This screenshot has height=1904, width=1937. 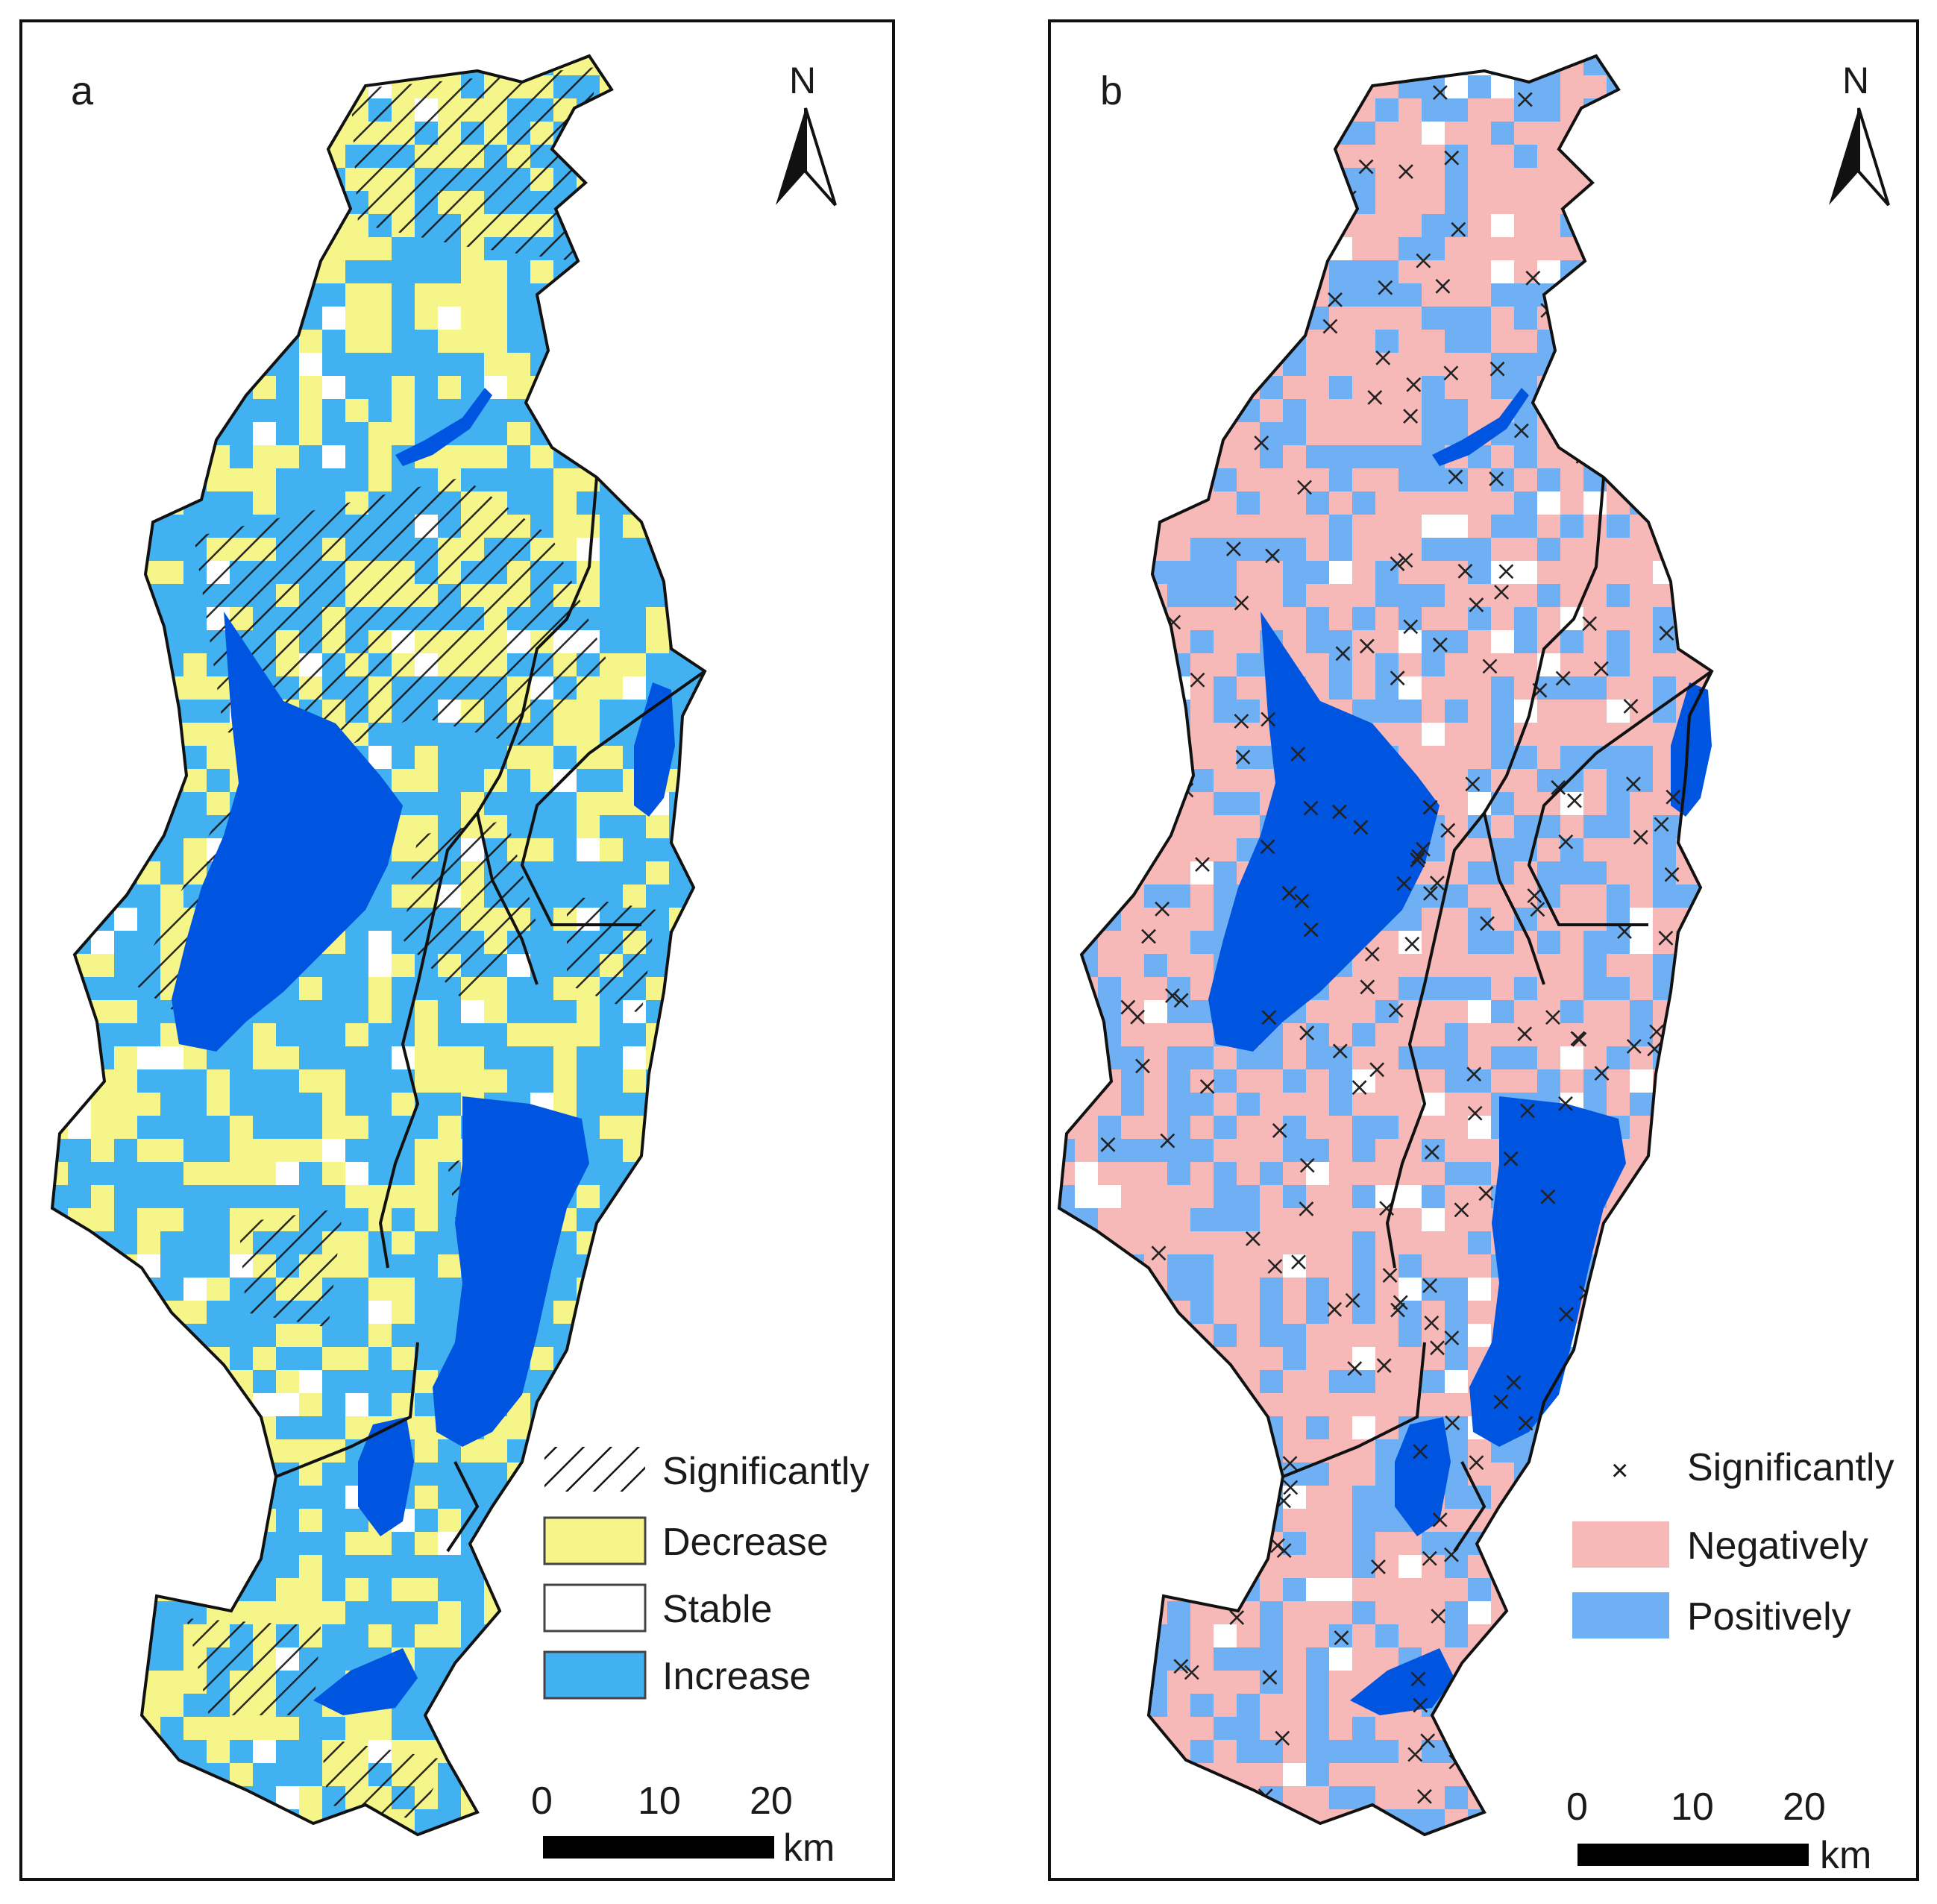 I want to click on lake-large-west-b, so click(x=1324, y=832).